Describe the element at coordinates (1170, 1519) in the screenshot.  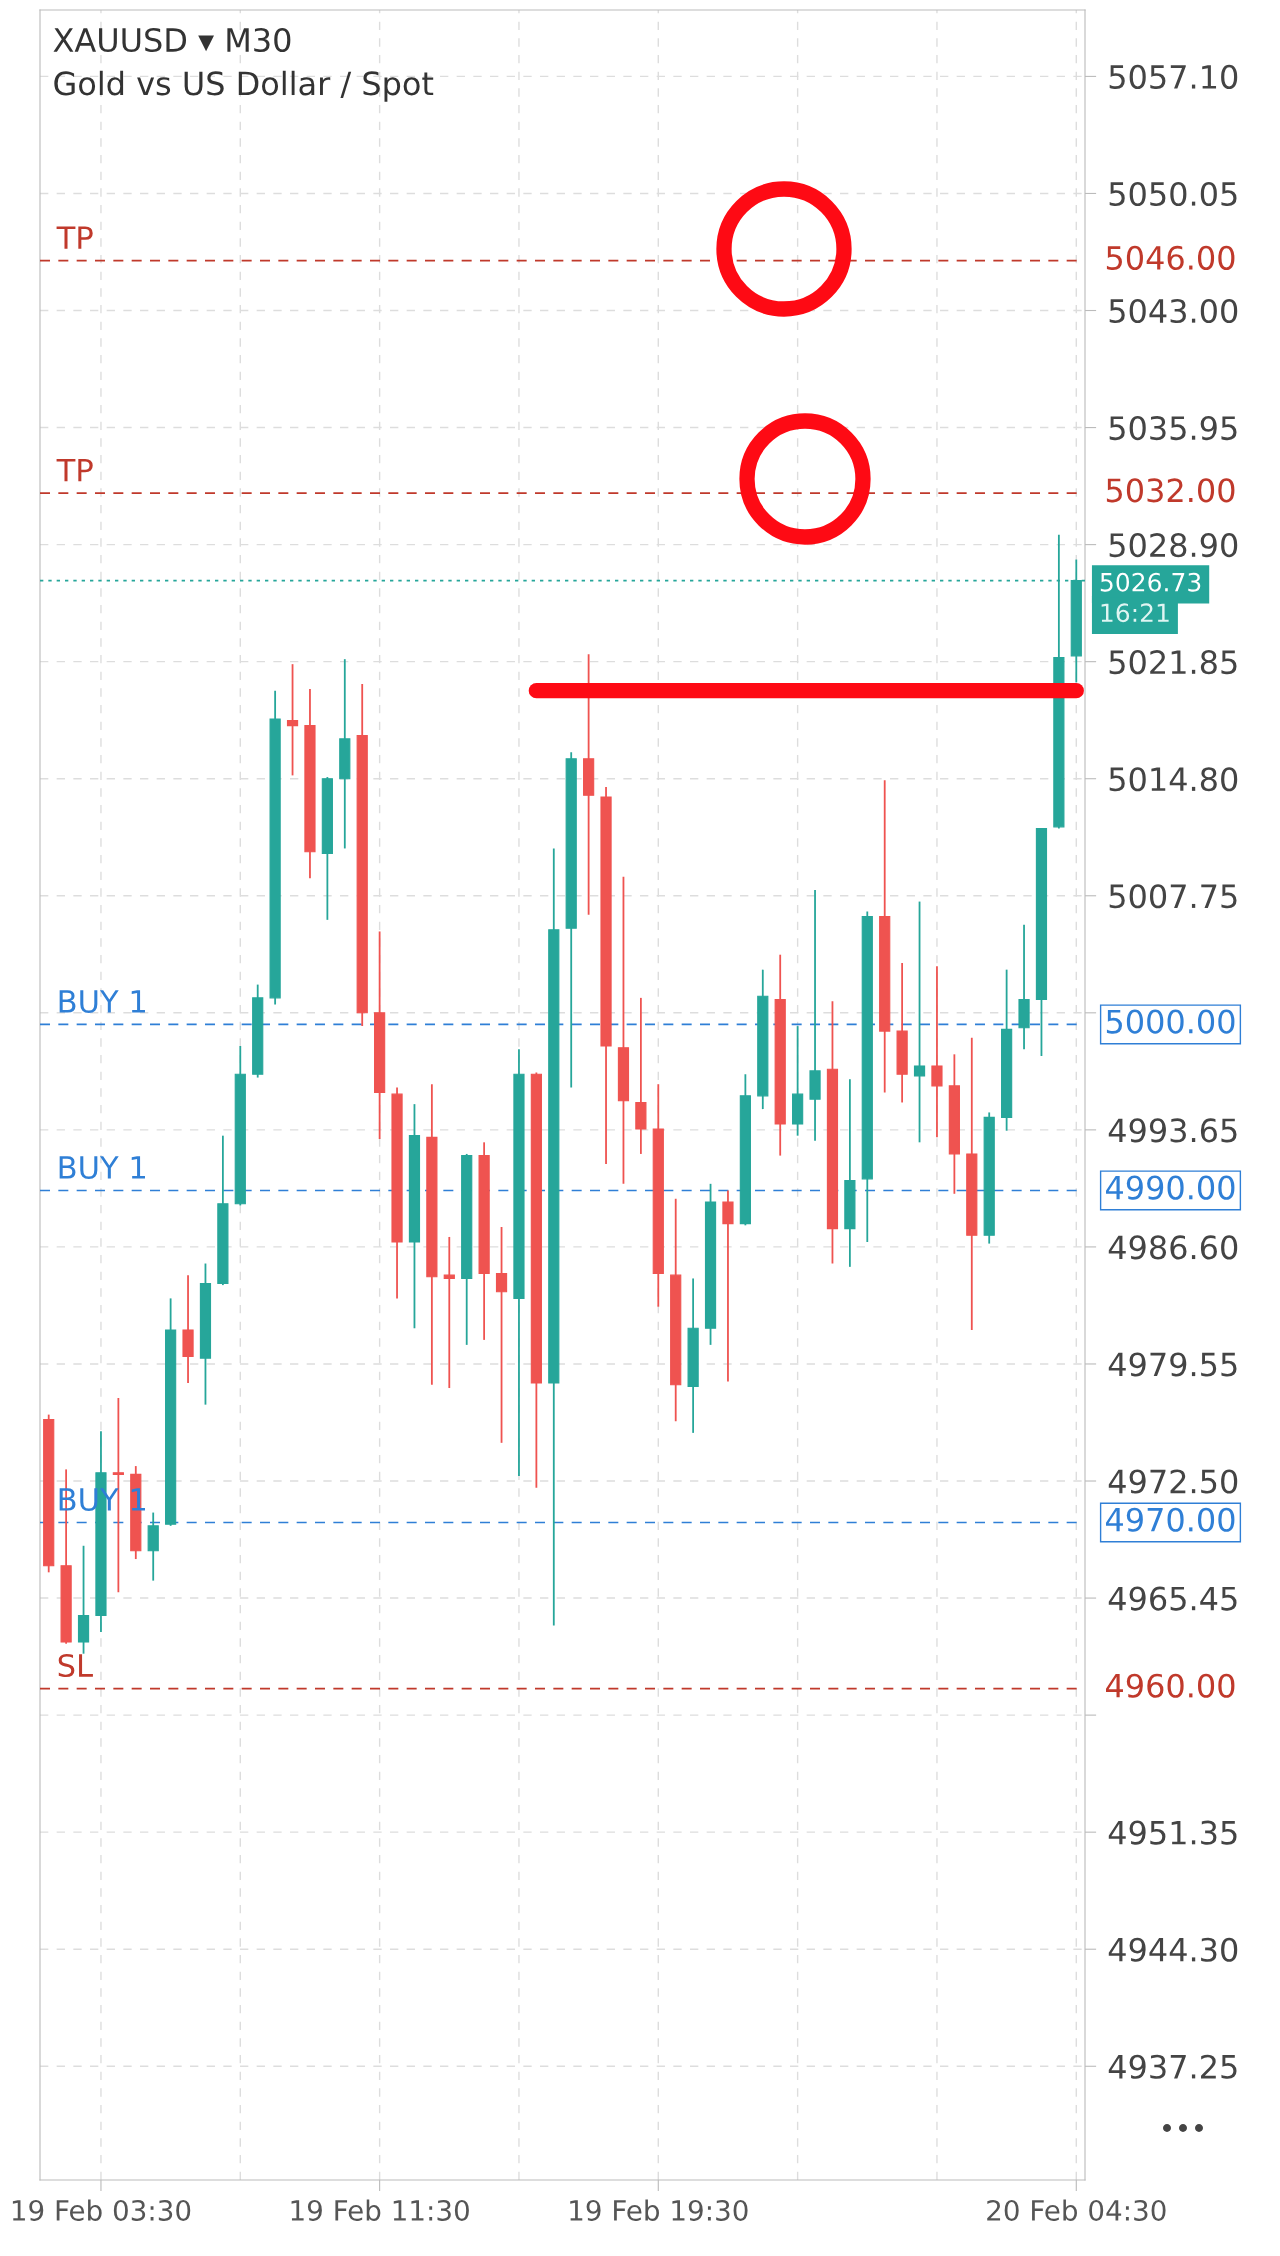
I see `ref-line-label: 4970.00` at that location.